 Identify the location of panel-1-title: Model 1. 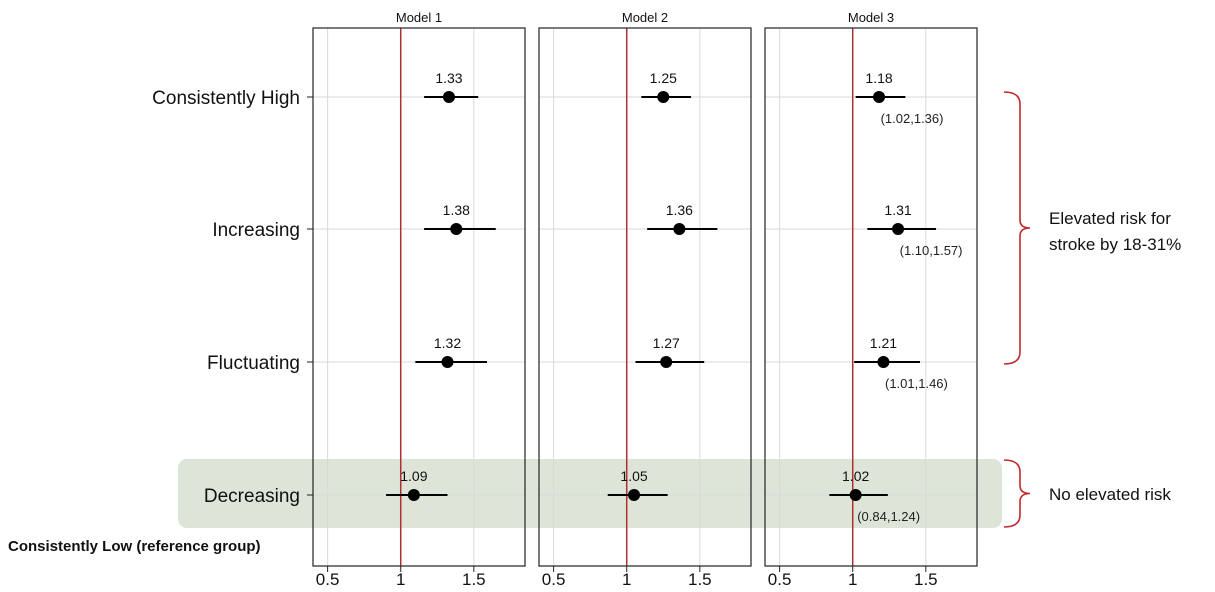
(419, 17).